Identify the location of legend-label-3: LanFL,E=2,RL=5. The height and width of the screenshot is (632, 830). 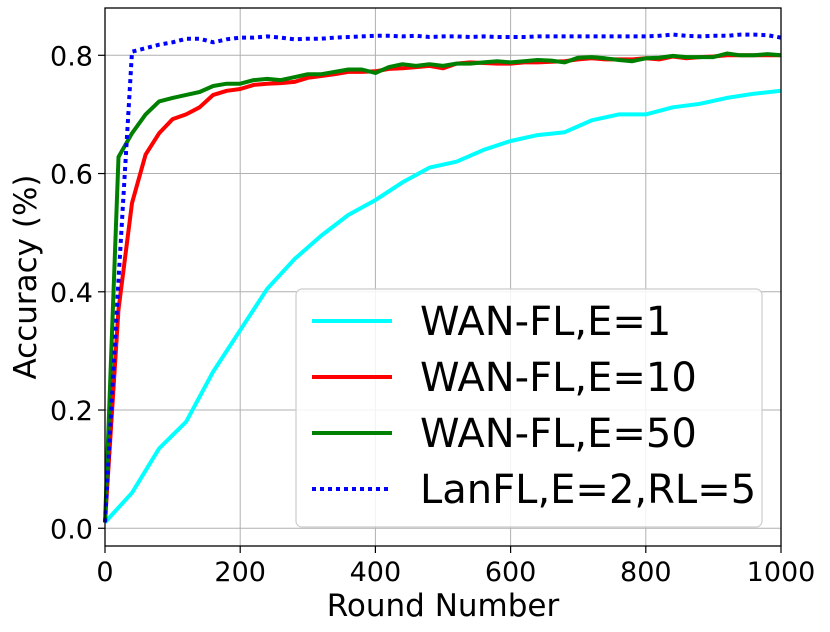
(588, 490).